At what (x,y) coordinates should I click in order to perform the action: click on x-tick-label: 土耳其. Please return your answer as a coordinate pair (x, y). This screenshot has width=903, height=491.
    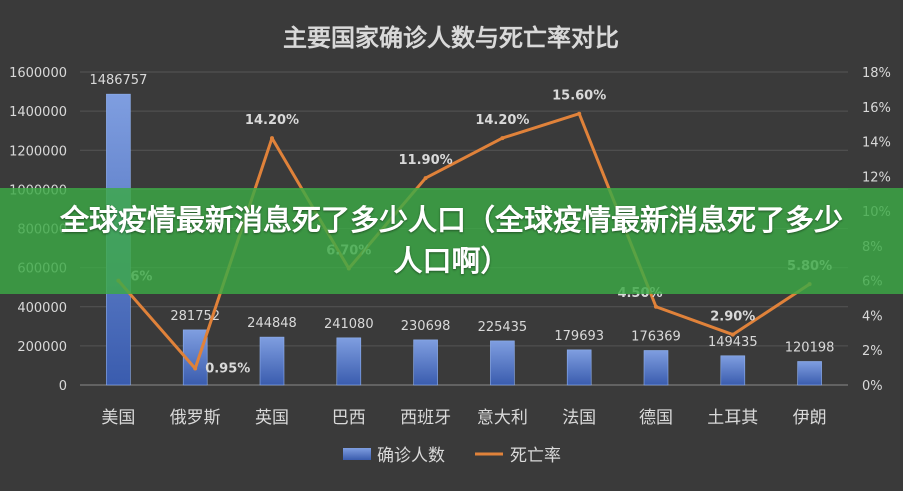
    Looking at the image, I should click on (732, 418).